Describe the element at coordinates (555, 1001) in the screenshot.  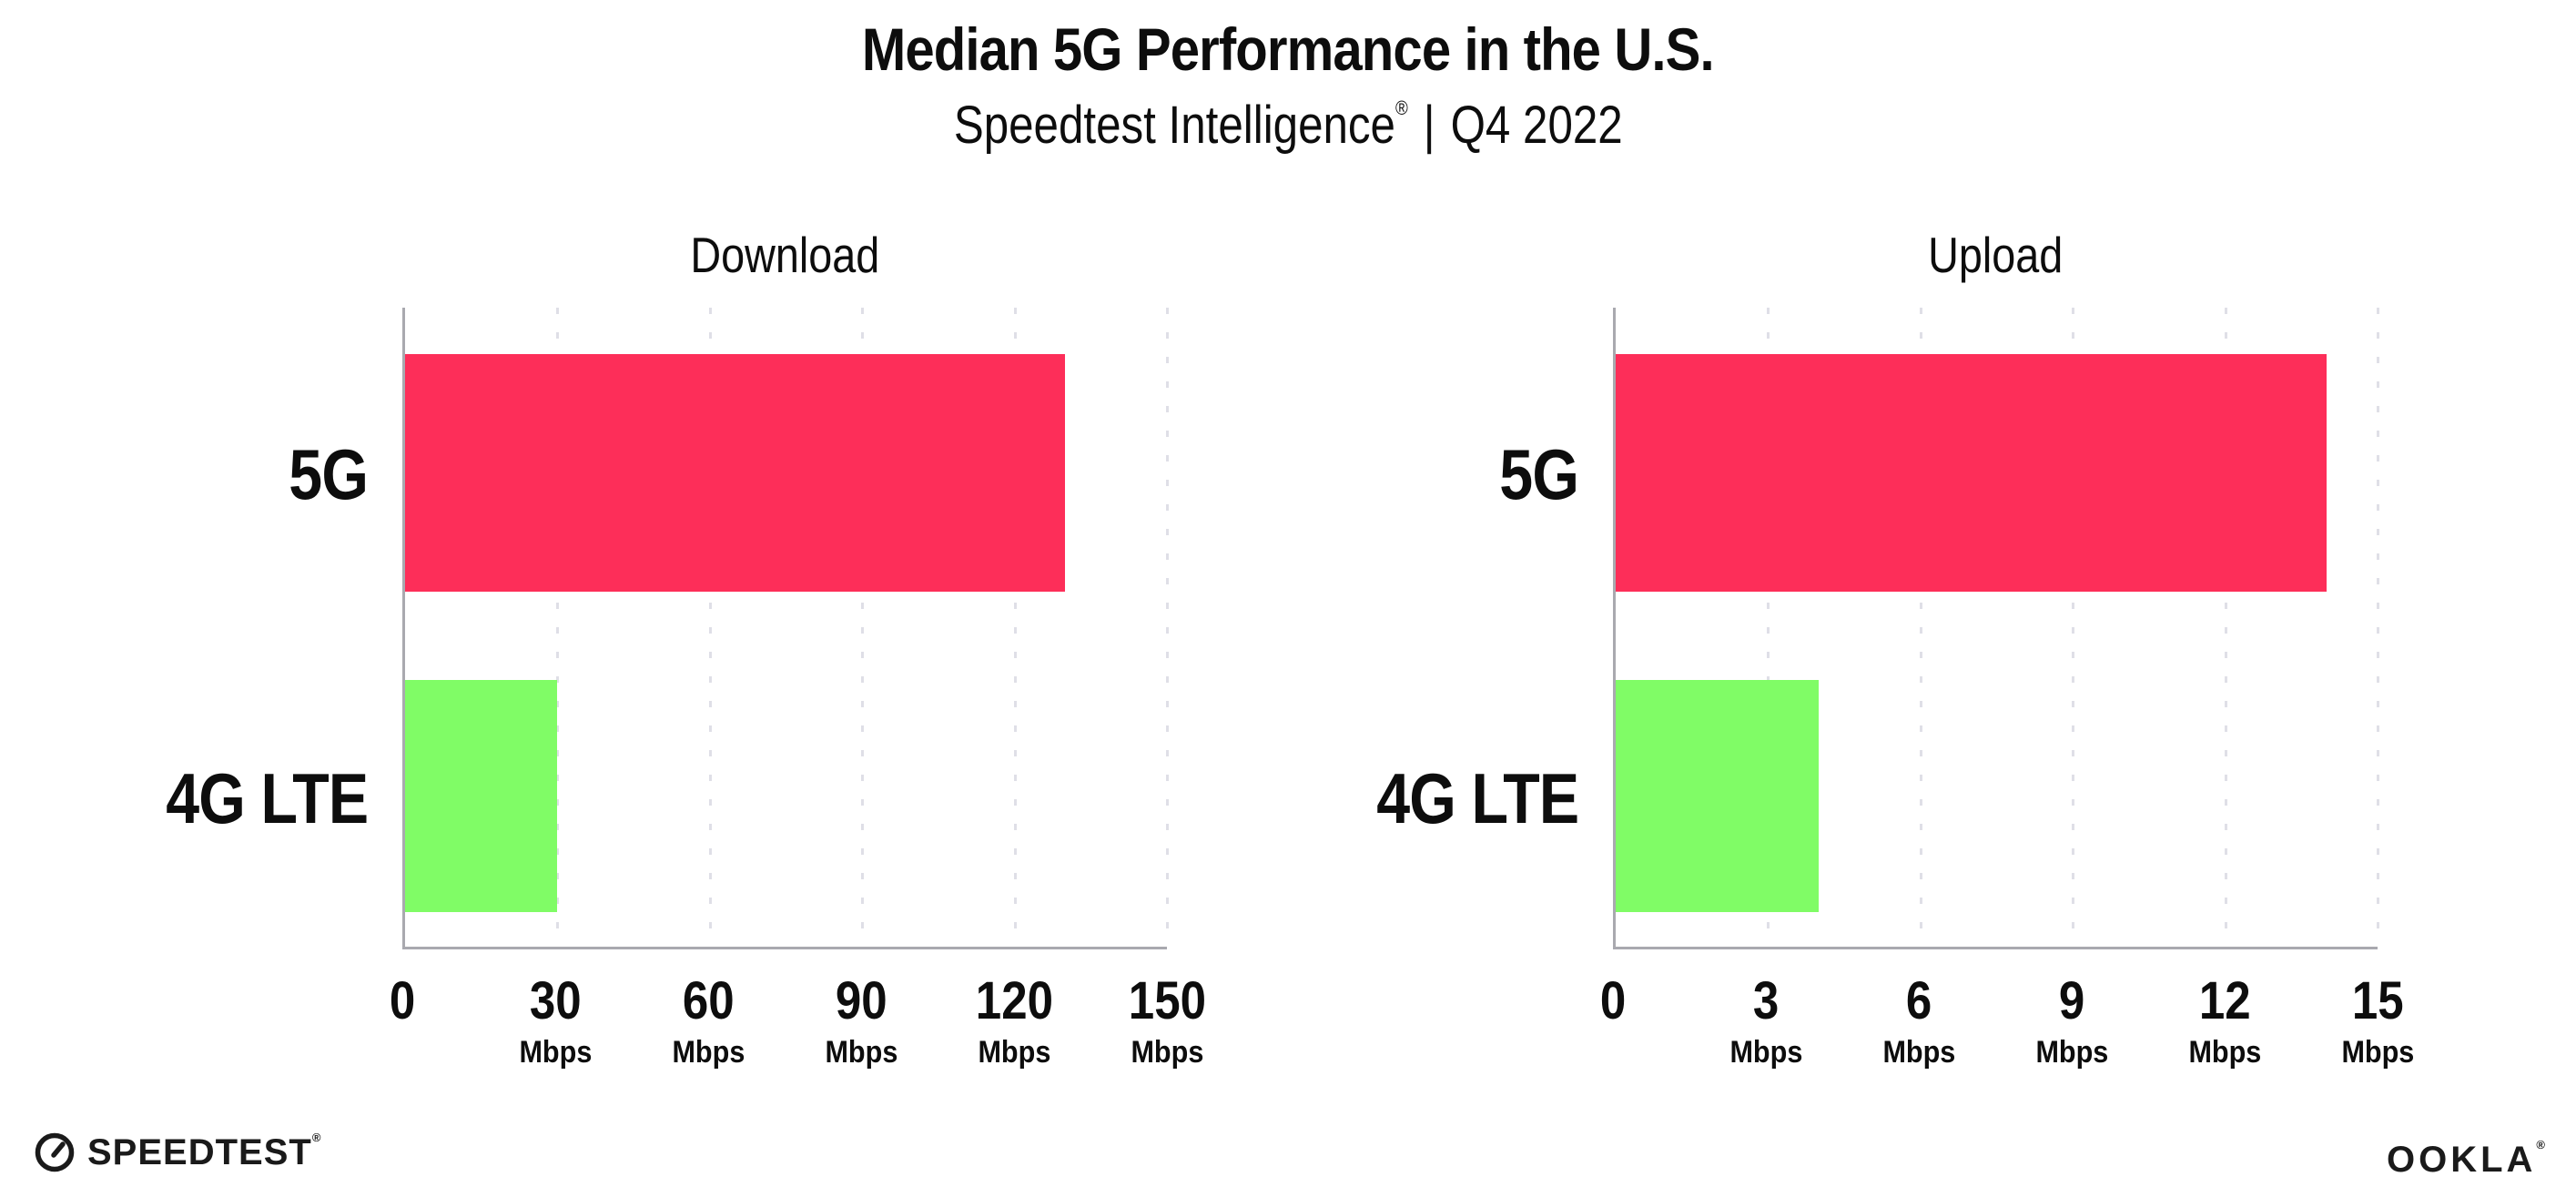
I see `x-tick-value: 30` at that location.